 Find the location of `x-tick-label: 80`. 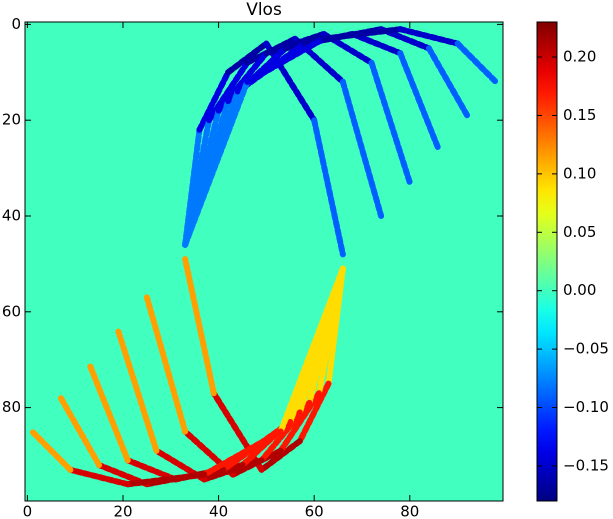

x-tick-label: 80 is located at coordinates (409, 511).